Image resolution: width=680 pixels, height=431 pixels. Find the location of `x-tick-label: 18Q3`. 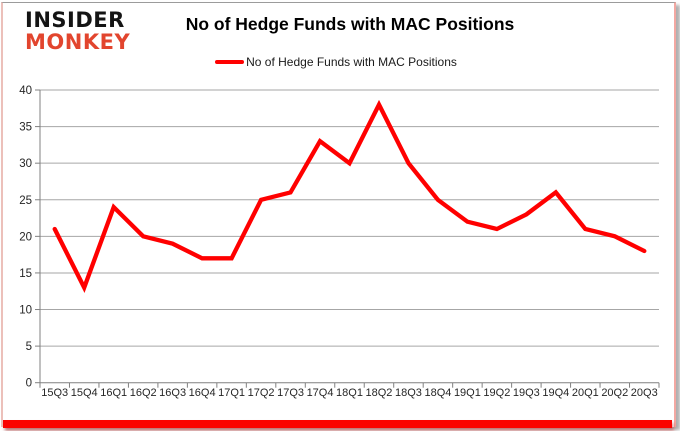

x-tick-label: 18Q3 is located at coordinates (408, 393).